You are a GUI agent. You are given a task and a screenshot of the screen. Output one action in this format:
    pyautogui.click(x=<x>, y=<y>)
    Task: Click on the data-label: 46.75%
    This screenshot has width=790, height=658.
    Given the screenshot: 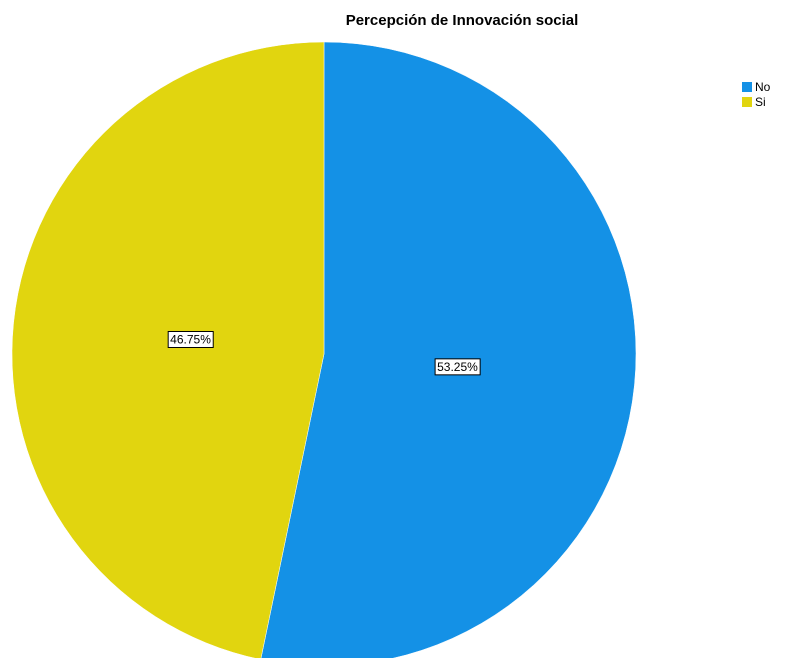 What is the action you would take?
    pyautogui.click(x=190, y=339)
    